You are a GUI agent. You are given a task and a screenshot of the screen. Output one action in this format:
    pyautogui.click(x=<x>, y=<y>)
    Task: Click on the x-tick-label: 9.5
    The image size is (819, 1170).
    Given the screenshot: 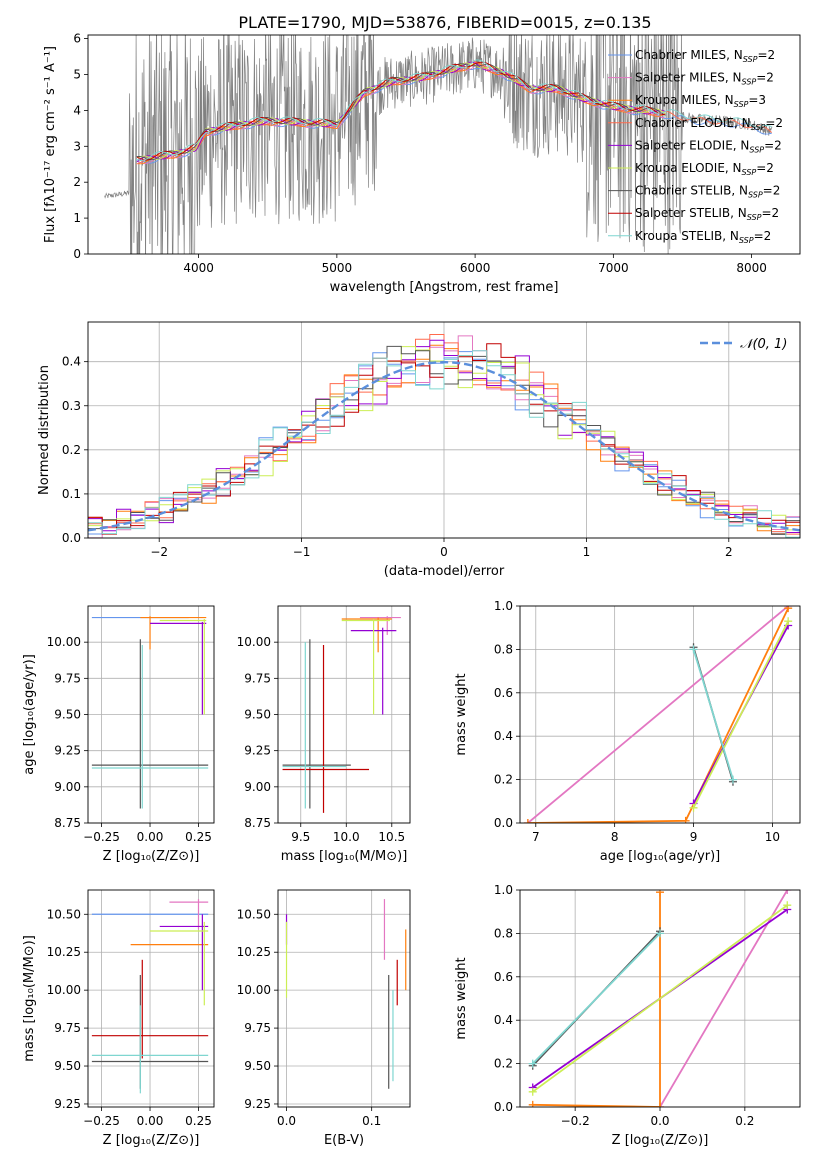 What is the action you would take?
    pyautogui.click(x=300, y=837)
    